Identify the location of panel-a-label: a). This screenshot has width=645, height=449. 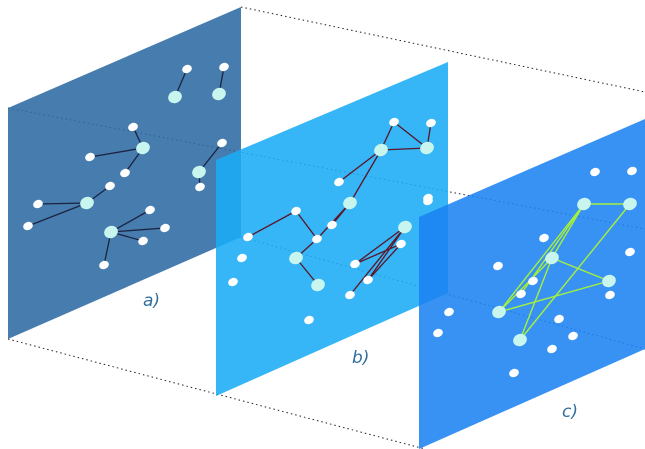
(151, 301).